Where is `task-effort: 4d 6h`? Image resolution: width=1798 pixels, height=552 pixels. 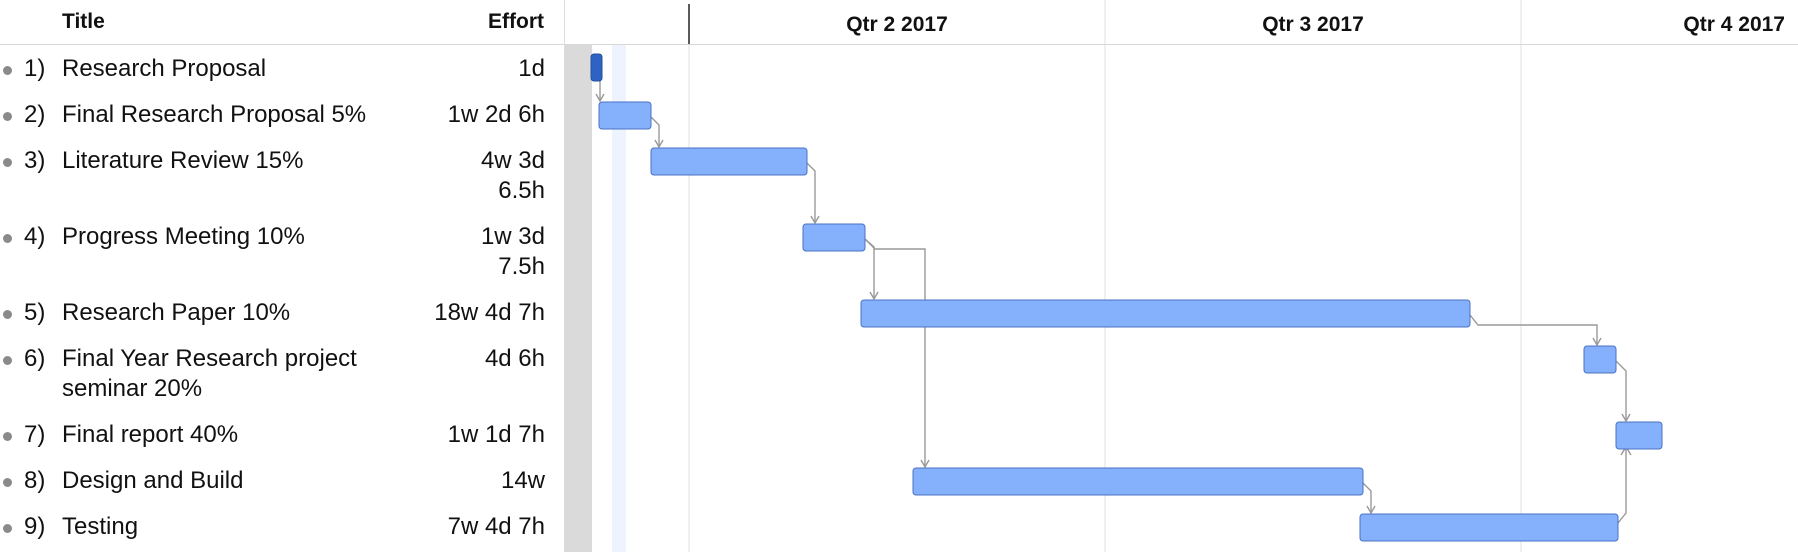
task-effort: 4d 6h is located at coordinates (514, 358).